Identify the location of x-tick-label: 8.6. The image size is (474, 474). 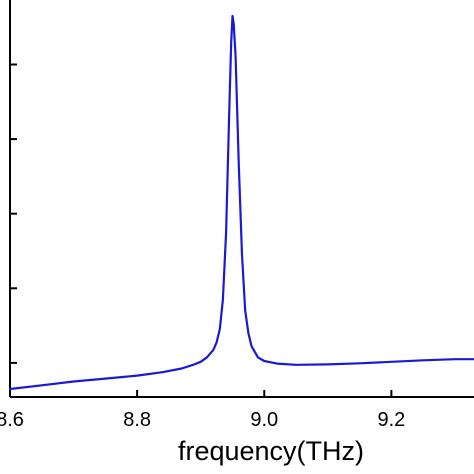
(12, 420).